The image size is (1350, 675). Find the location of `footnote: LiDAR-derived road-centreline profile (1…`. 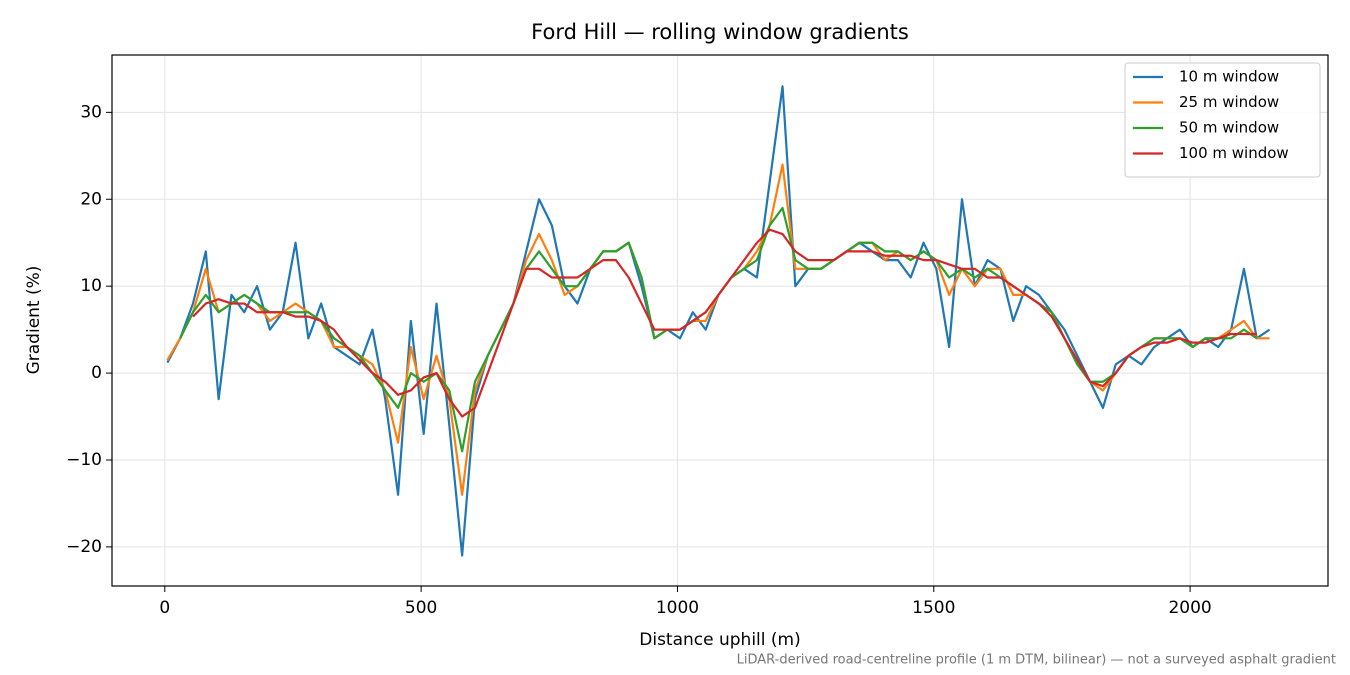

footnote: LiDAR-derived road-centreline profile (1… is located at coordinates (1036, 660).